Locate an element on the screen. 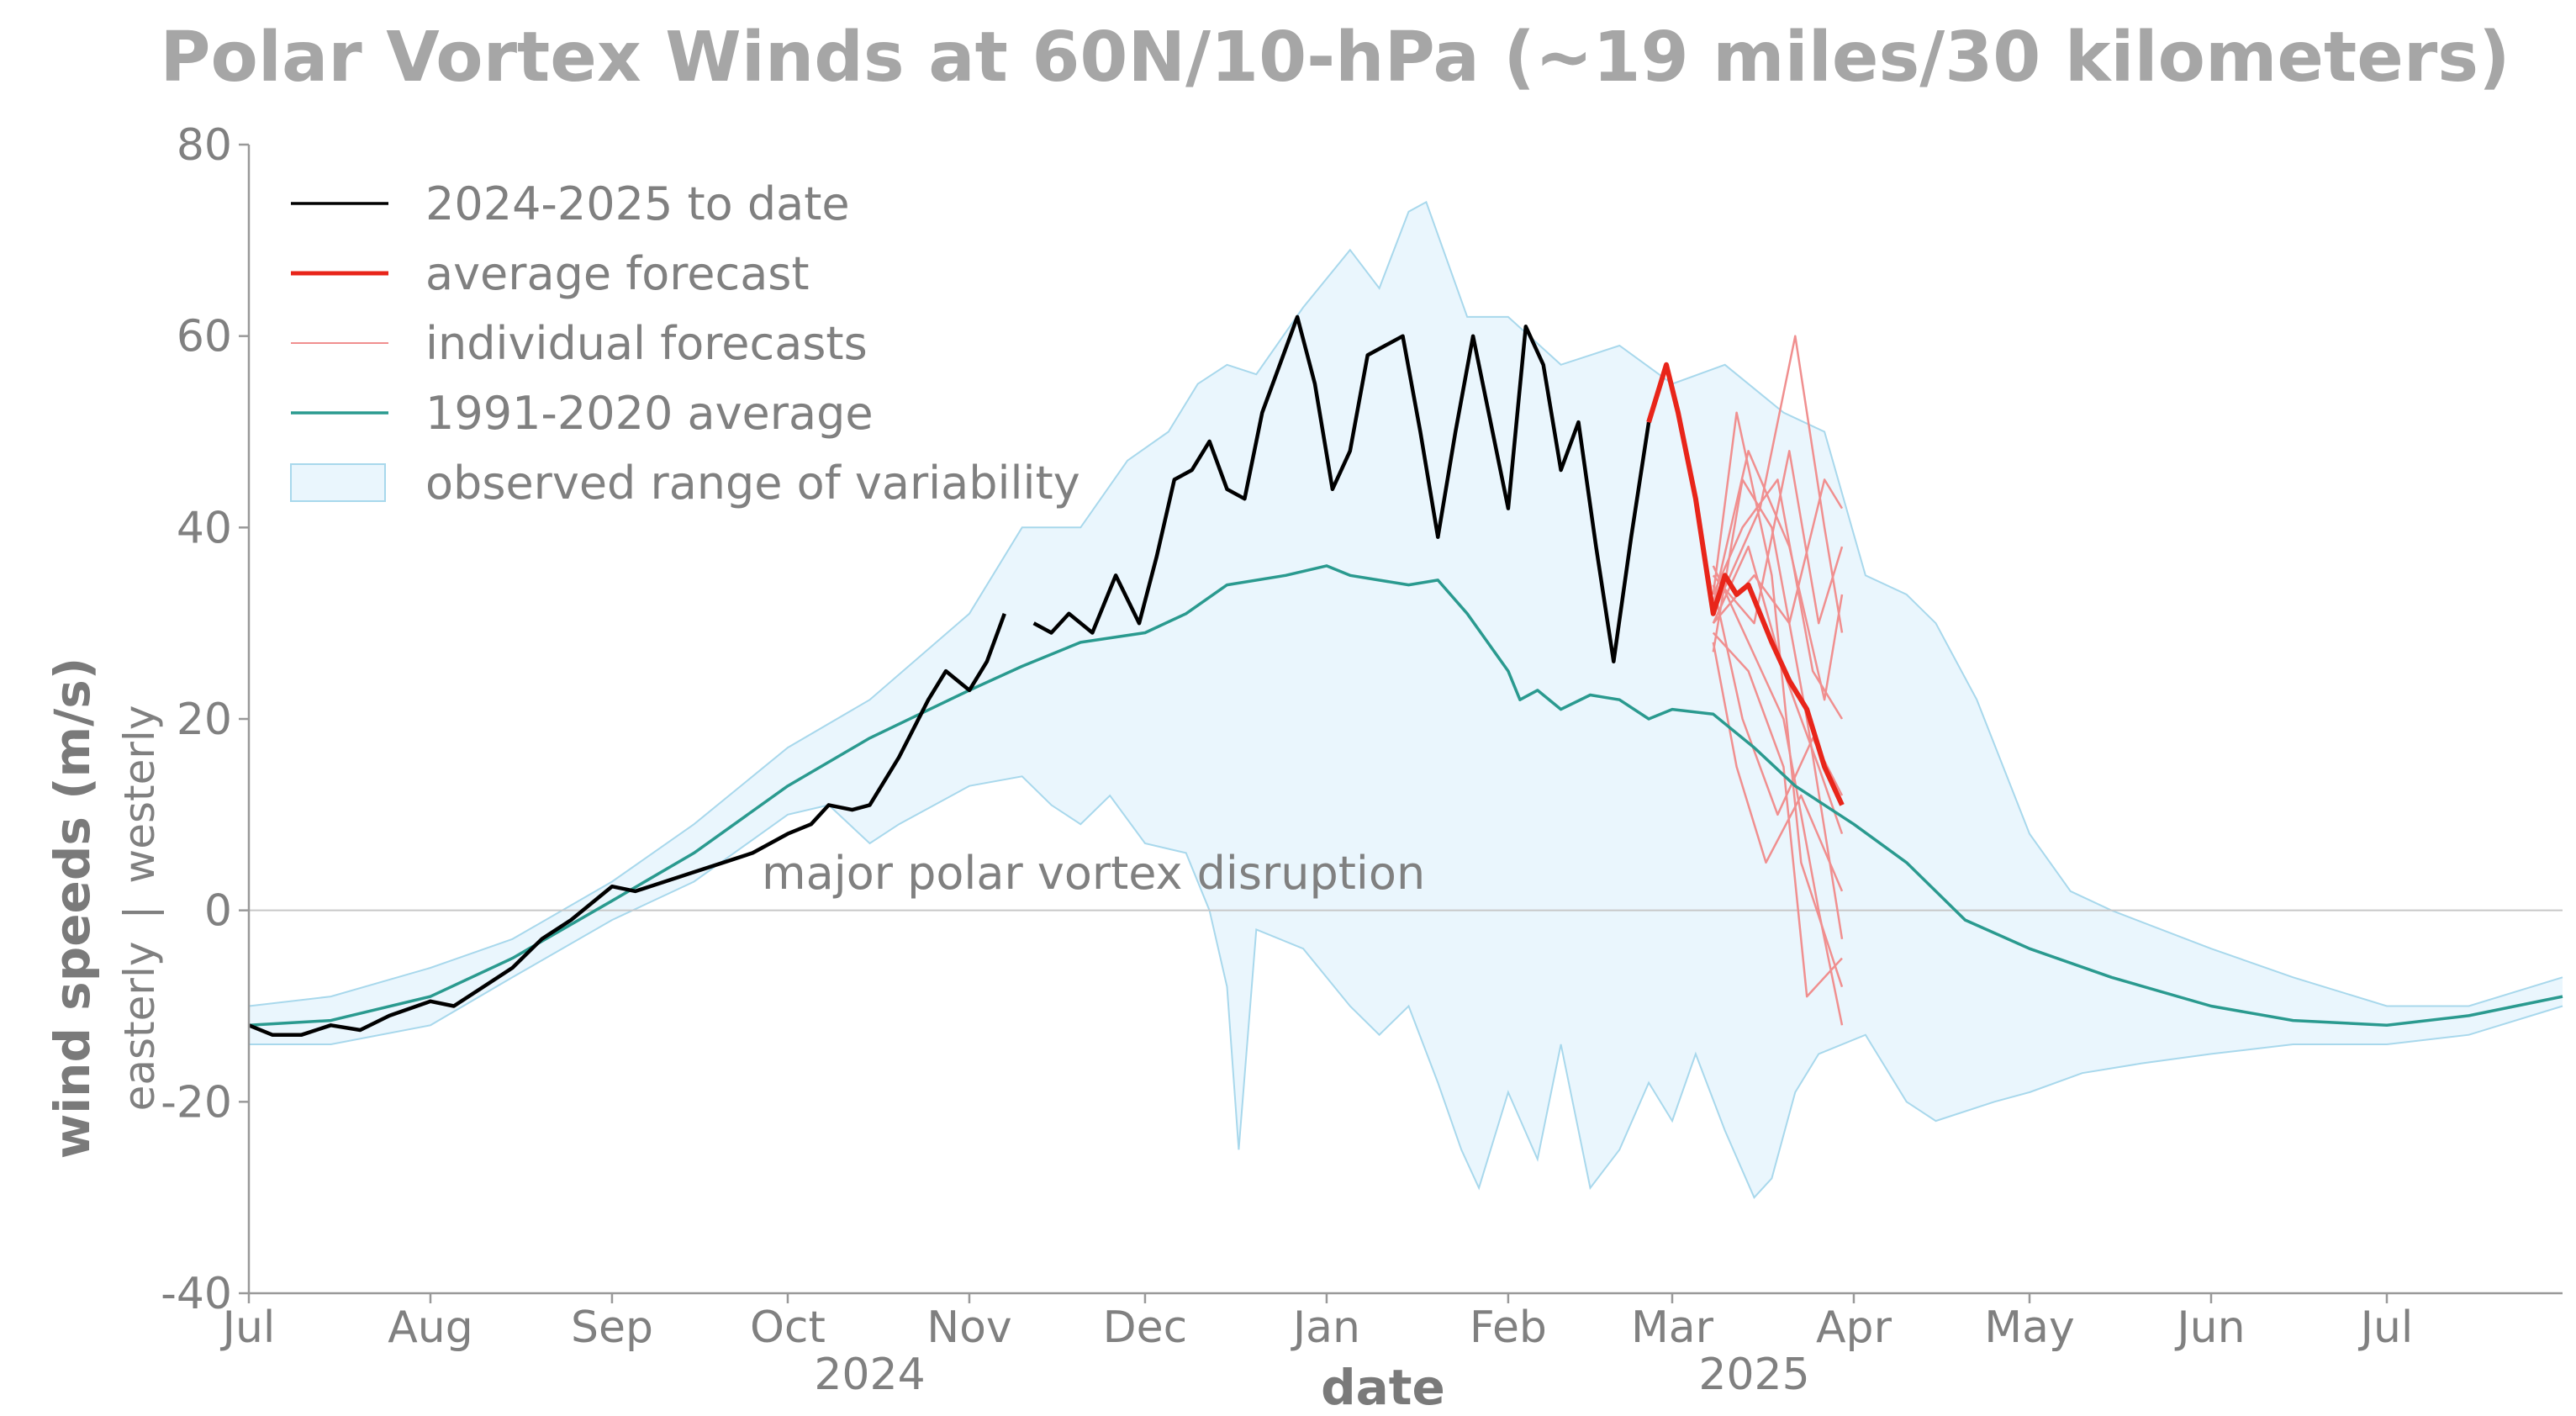 The height and width of the screenshot is (1416, 2576). x-tick-label-aug-2: Aug is located at coordinates (430, 1328).